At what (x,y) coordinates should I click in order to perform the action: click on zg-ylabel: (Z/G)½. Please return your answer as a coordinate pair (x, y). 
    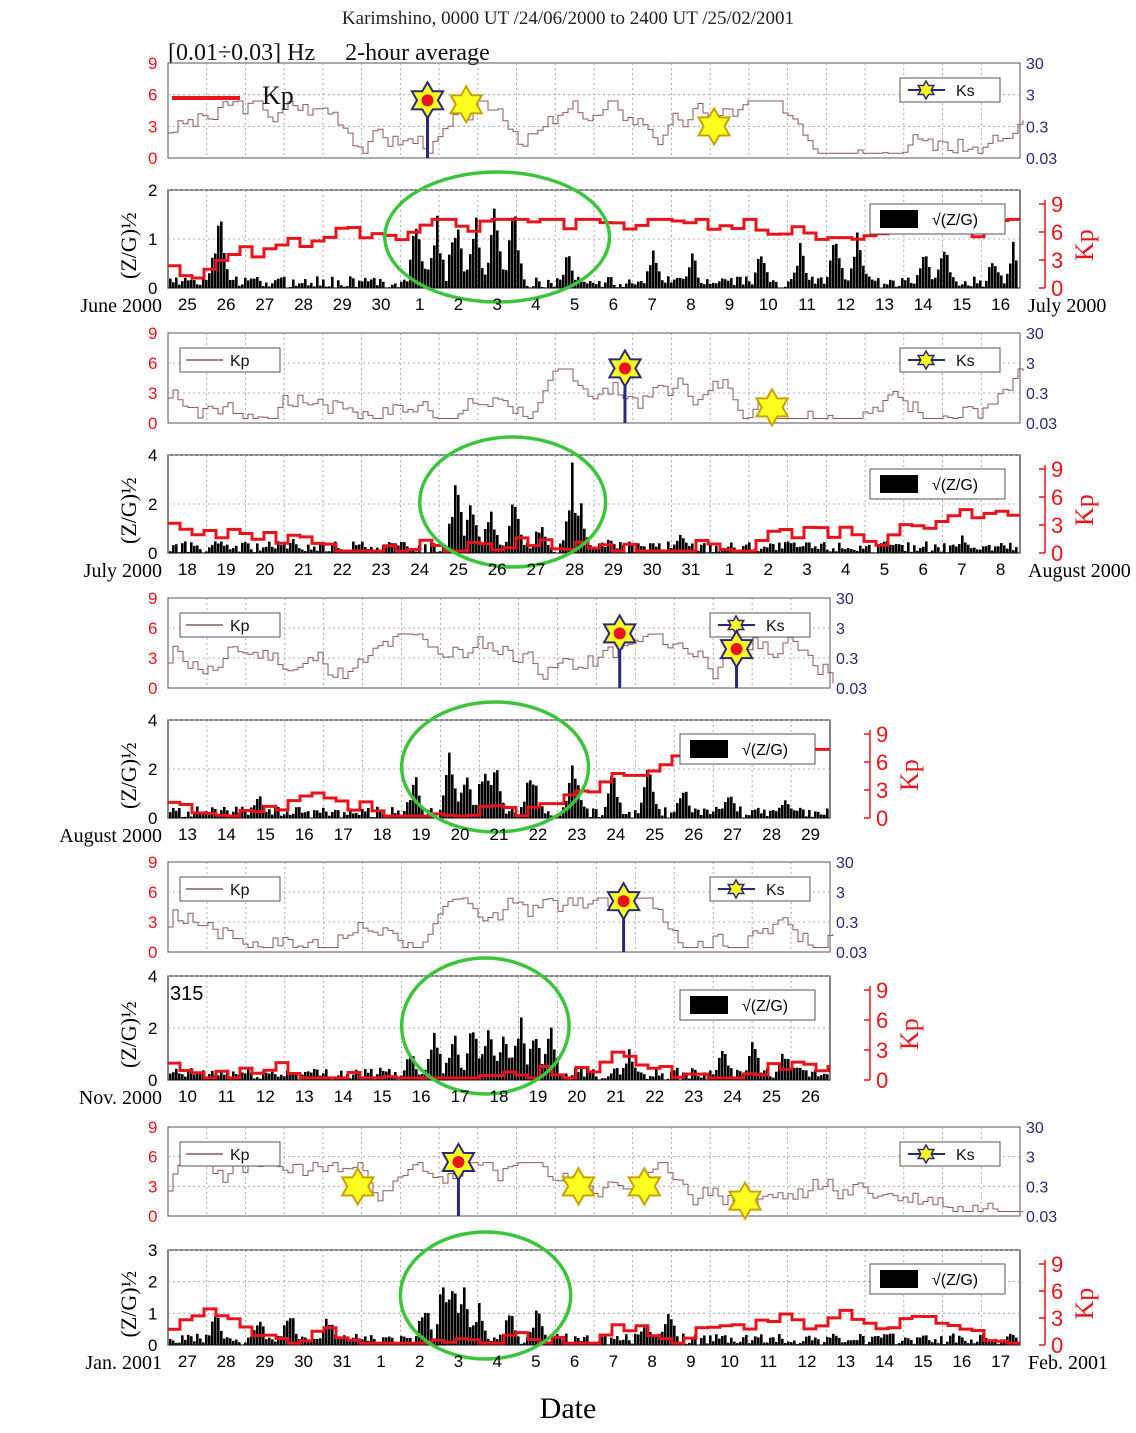
    Looking at the image, I should click on (128, 1034).